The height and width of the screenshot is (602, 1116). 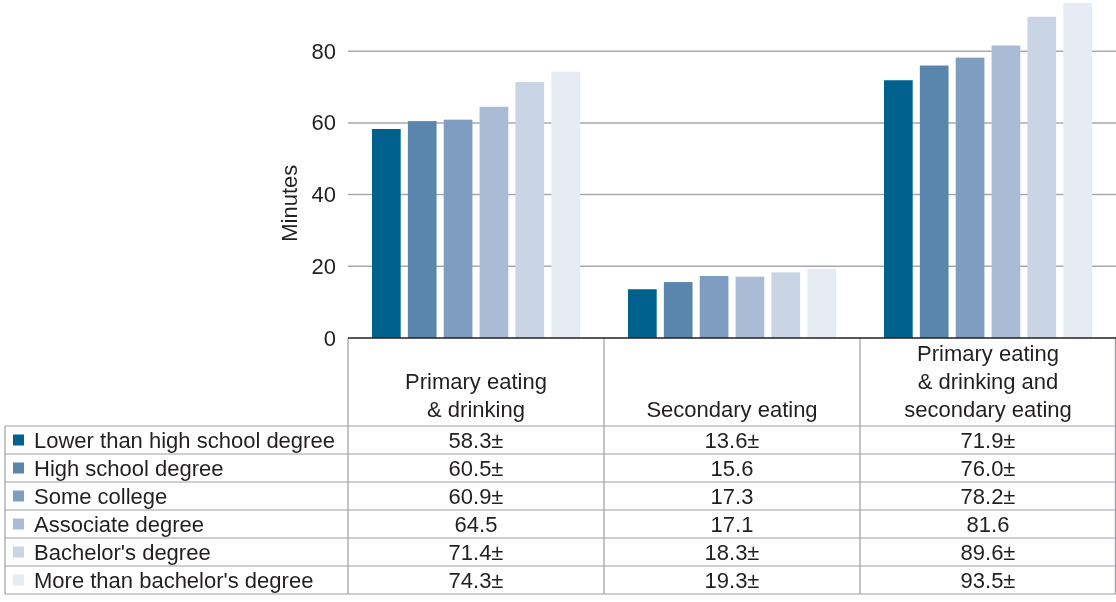 What do you see at coordinates (122, 552) in the screenshot?
I see `legend-label: Bachelor's degree` at bounding box center [122, 552].